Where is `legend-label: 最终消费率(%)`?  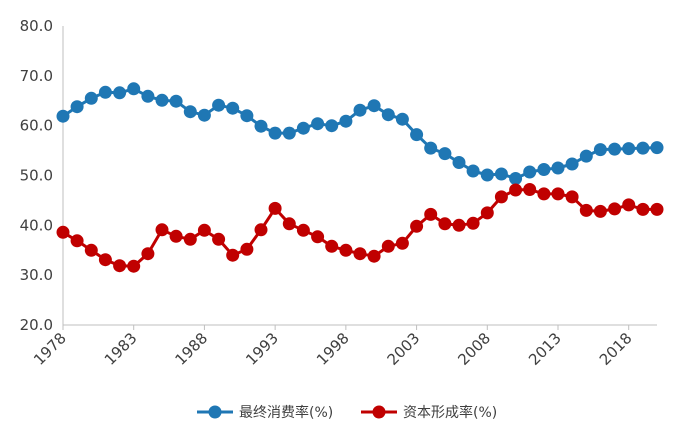
legend-label: 最终消费率(%) is located at coordinates (286, 412).